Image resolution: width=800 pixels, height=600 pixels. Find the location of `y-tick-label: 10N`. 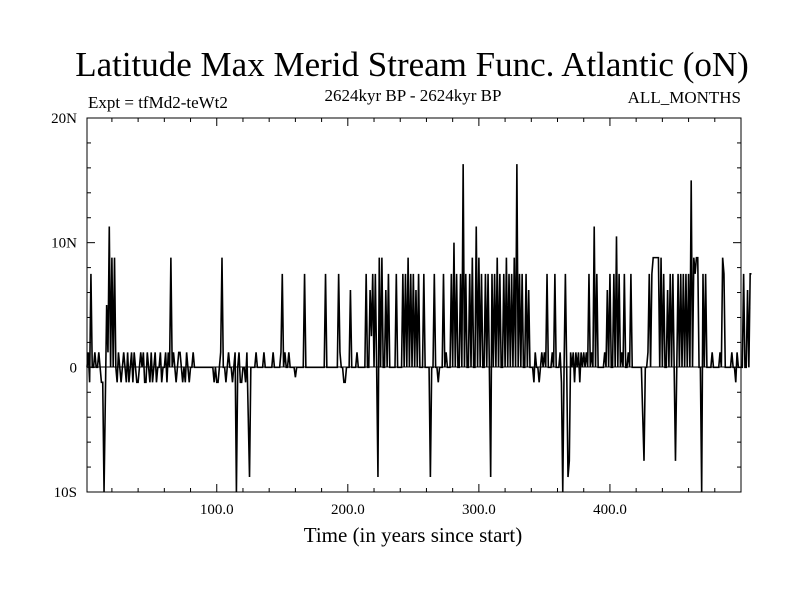

y-tick-label: 10N is located at coordinates (64, 244).